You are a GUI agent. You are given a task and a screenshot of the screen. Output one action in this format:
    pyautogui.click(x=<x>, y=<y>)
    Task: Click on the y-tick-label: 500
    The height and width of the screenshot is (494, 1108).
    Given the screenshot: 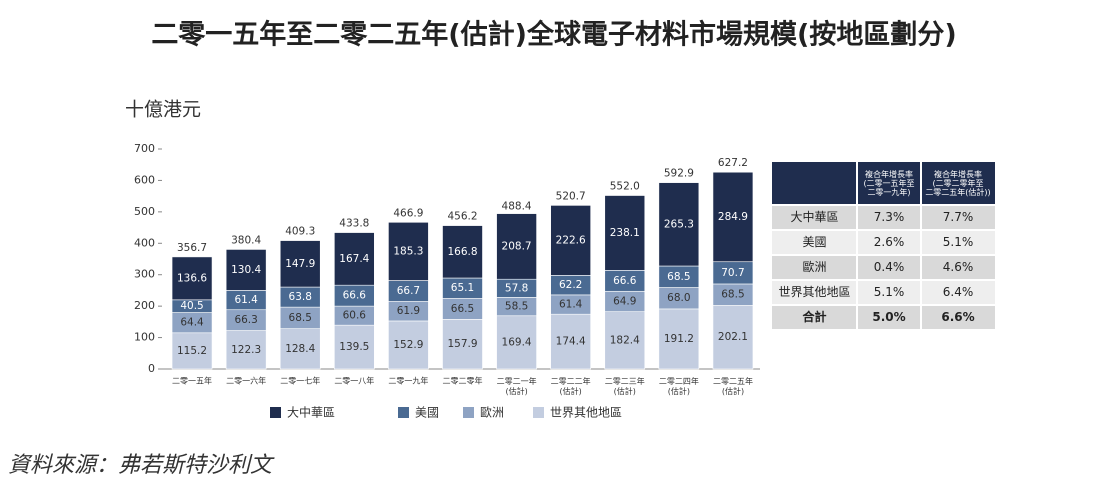 What is the action you would take?
    pyautogui.click(x=144, y=211)
    